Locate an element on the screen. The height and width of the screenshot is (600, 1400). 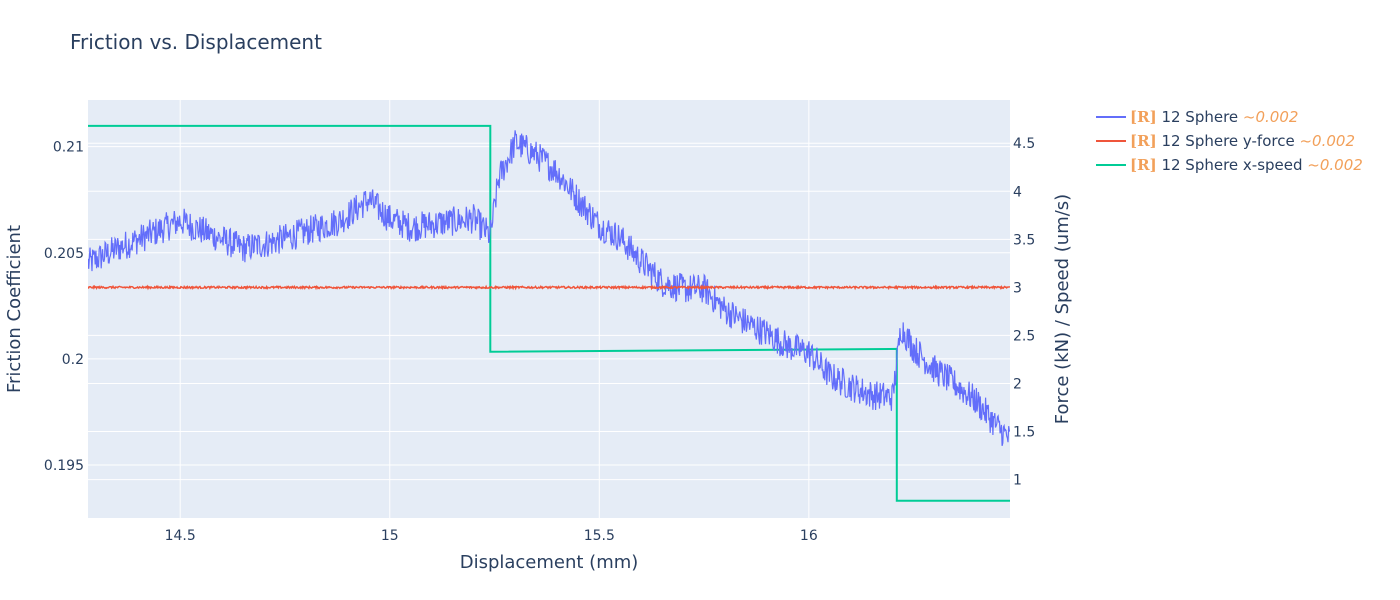
y2-tick-label: 2.5 is located at coordinates (1024, 336).